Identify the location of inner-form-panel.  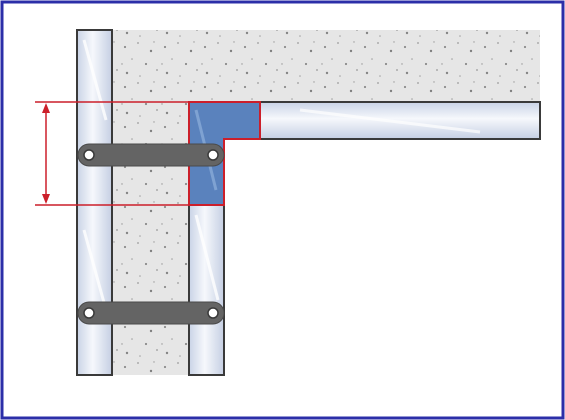
(206, 290).